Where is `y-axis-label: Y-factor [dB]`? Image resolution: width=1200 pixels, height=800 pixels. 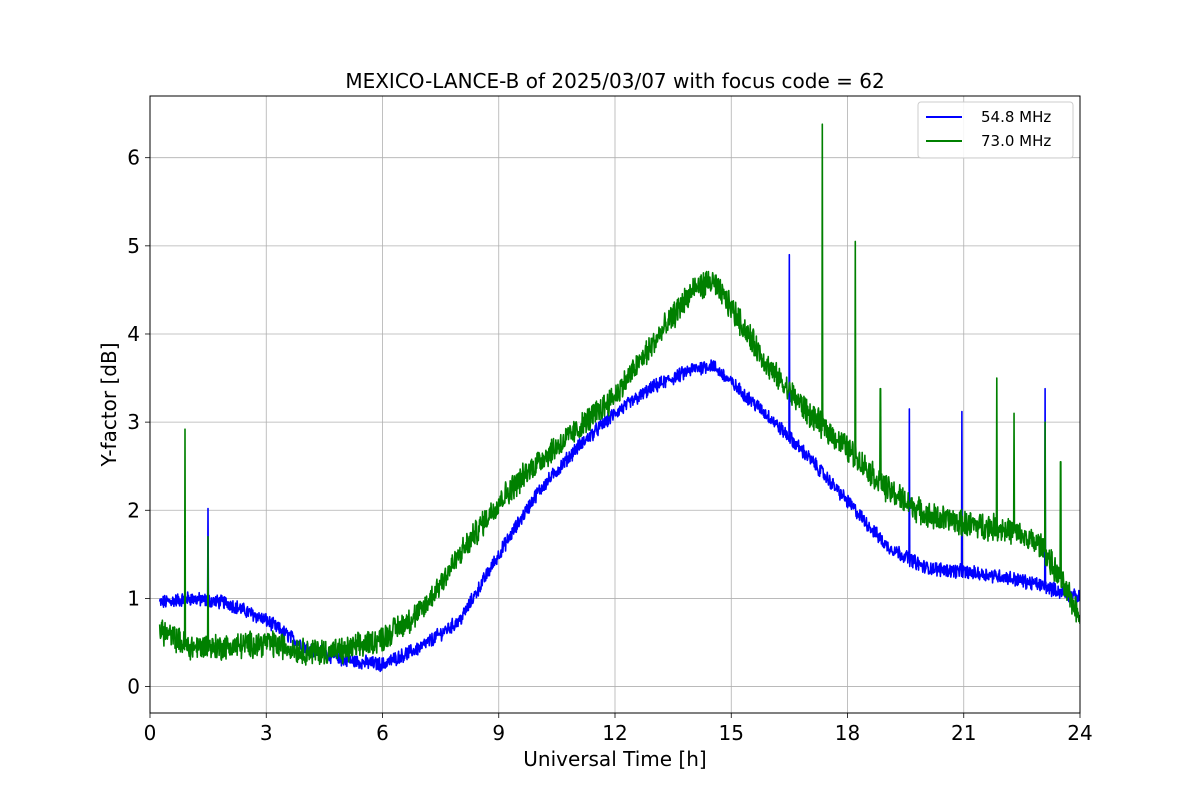
y-axis-label: Y-factor [dB] is located at coordinates (109, 404).